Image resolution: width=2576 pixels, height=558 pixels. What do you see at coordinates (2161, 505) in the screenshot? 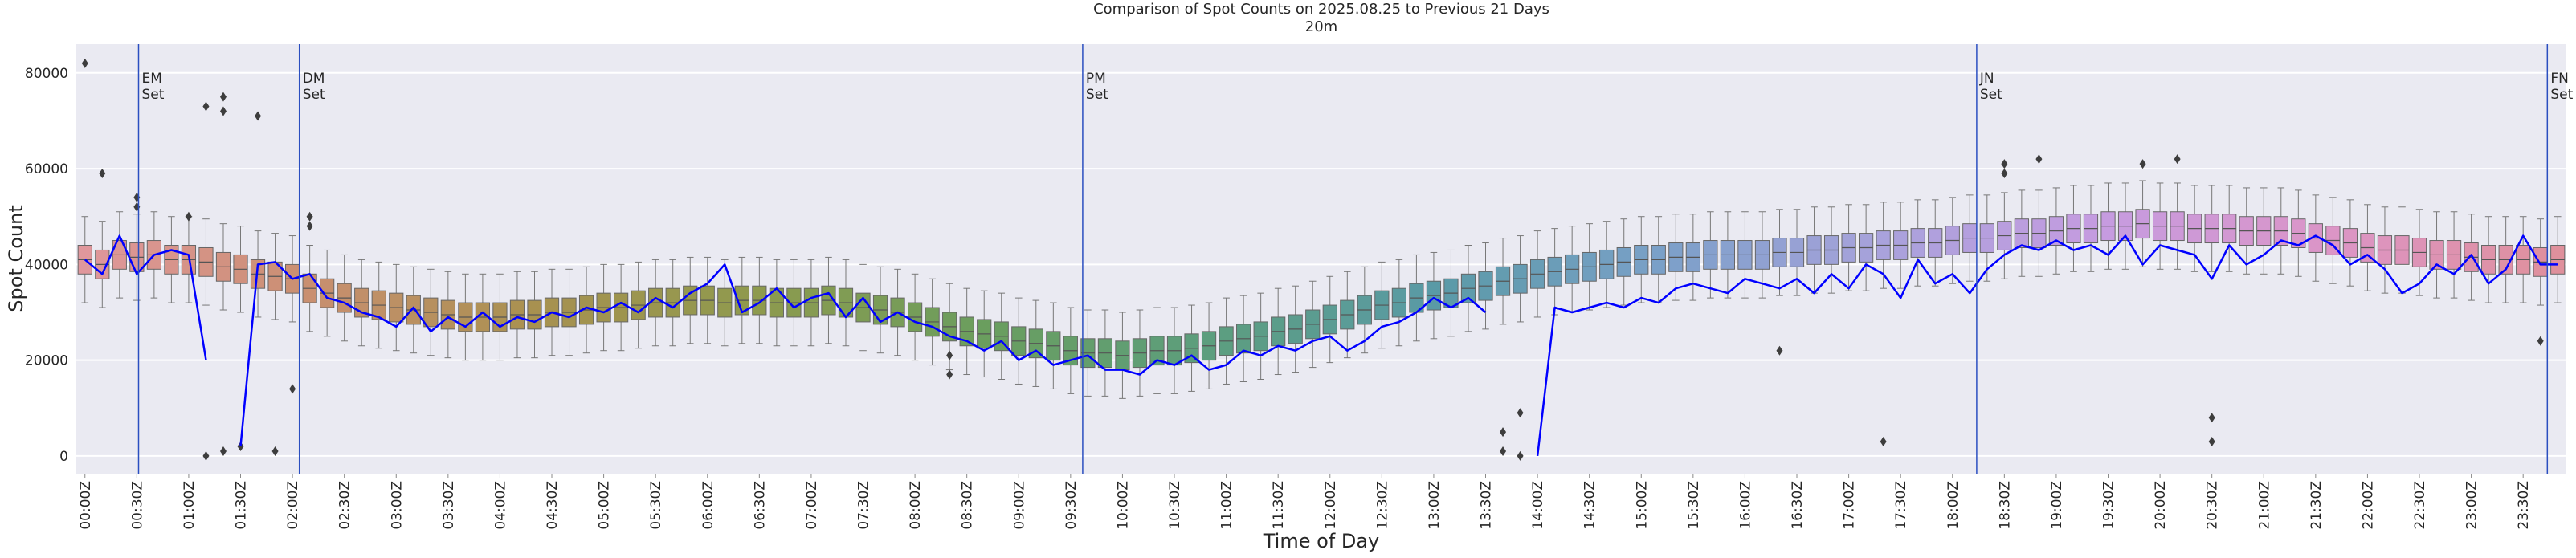
I see `x-tick-label: 20:00Z` at bounding box center [2161, 505].